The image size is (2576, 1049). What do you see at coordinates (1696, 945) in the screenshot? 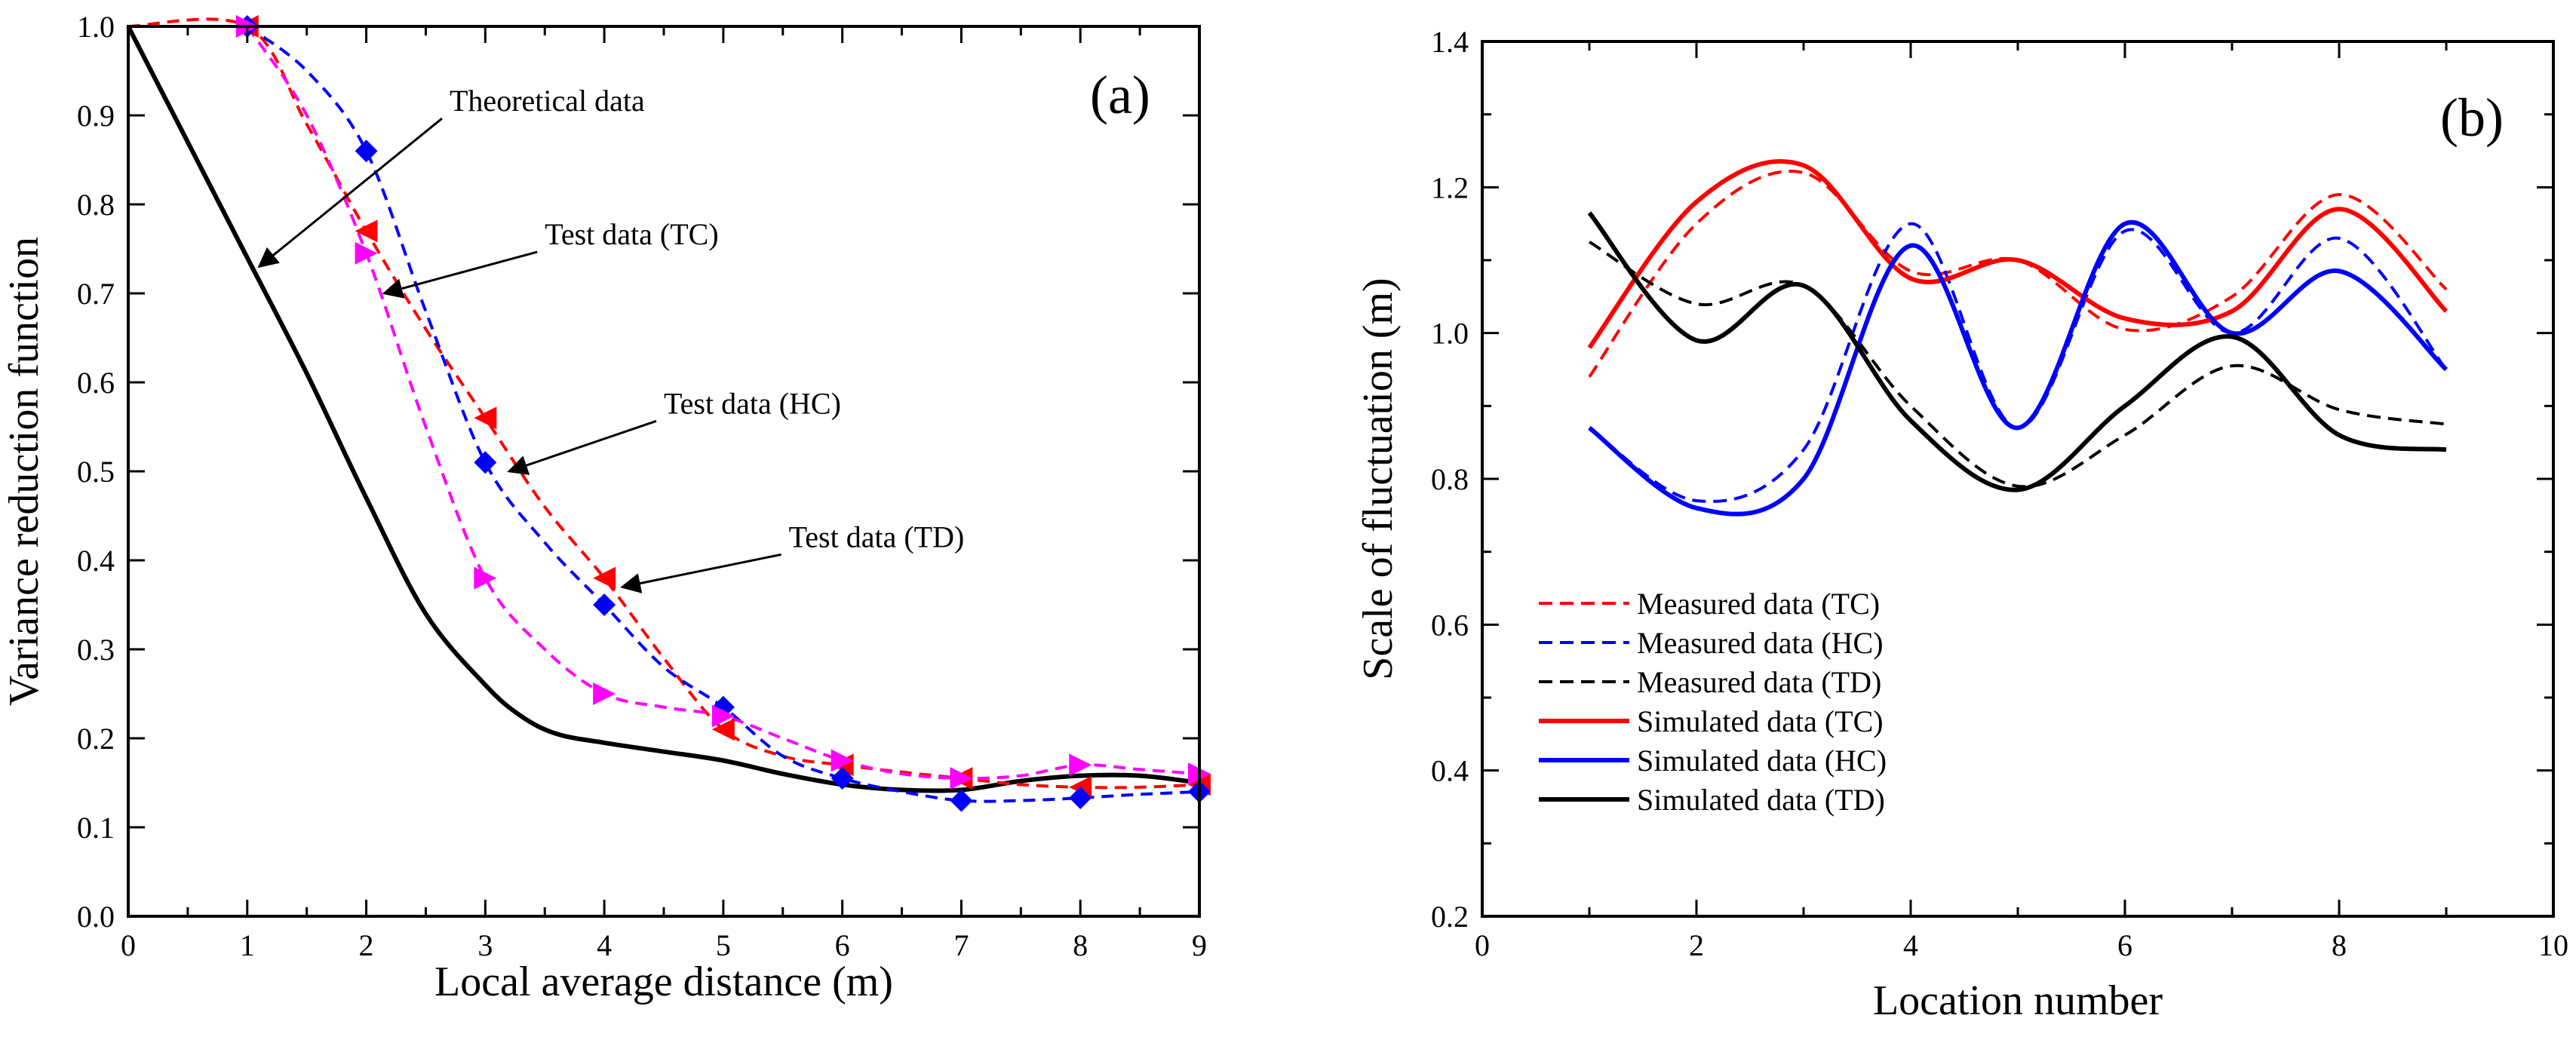
I see `panel-b-x-tick-label: 2` at bounding box center [1696, 945].